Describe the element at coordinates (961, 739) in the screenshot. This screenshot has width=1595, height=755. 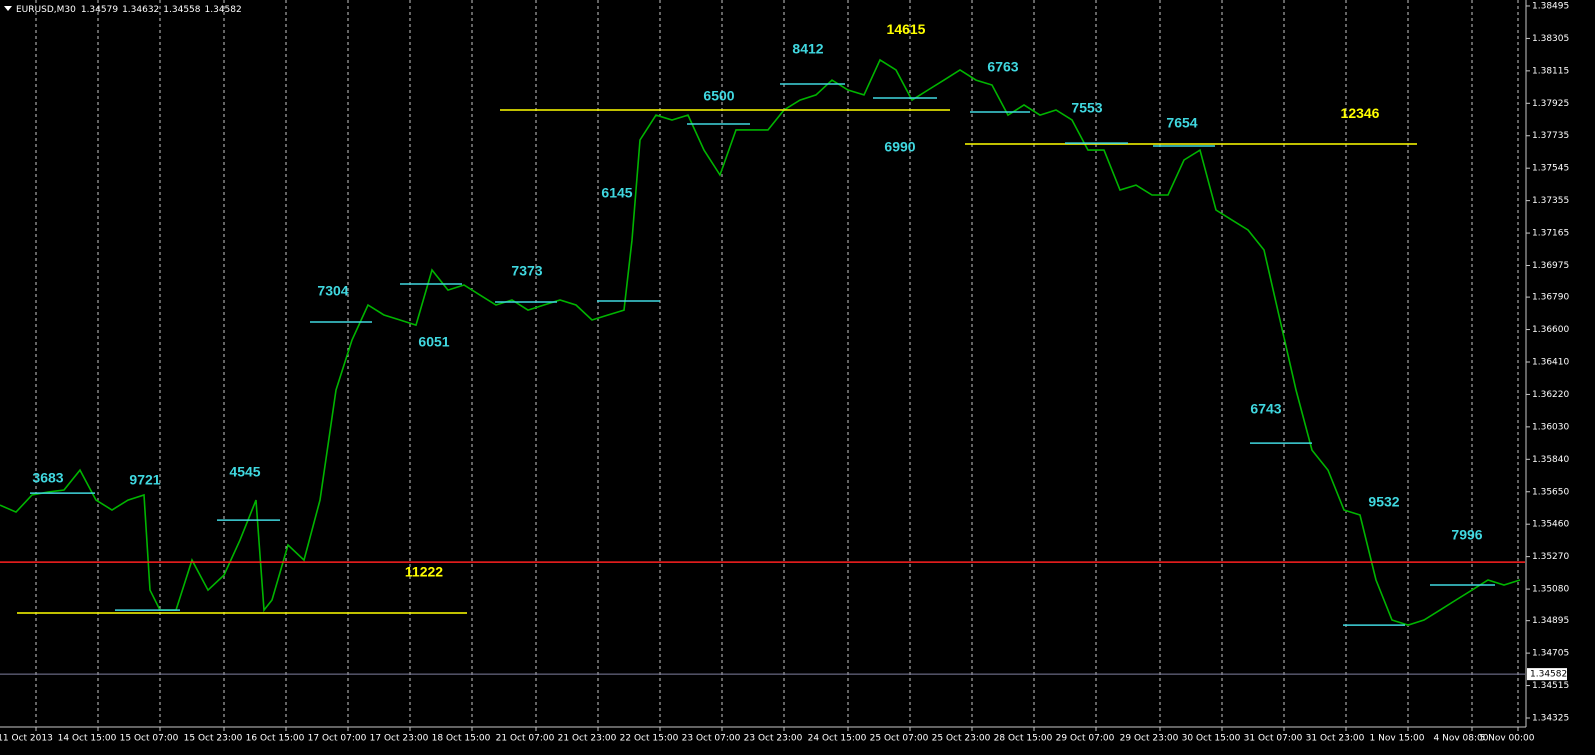
I see `x-tick-label: 25 Oct 23:00` at that location.